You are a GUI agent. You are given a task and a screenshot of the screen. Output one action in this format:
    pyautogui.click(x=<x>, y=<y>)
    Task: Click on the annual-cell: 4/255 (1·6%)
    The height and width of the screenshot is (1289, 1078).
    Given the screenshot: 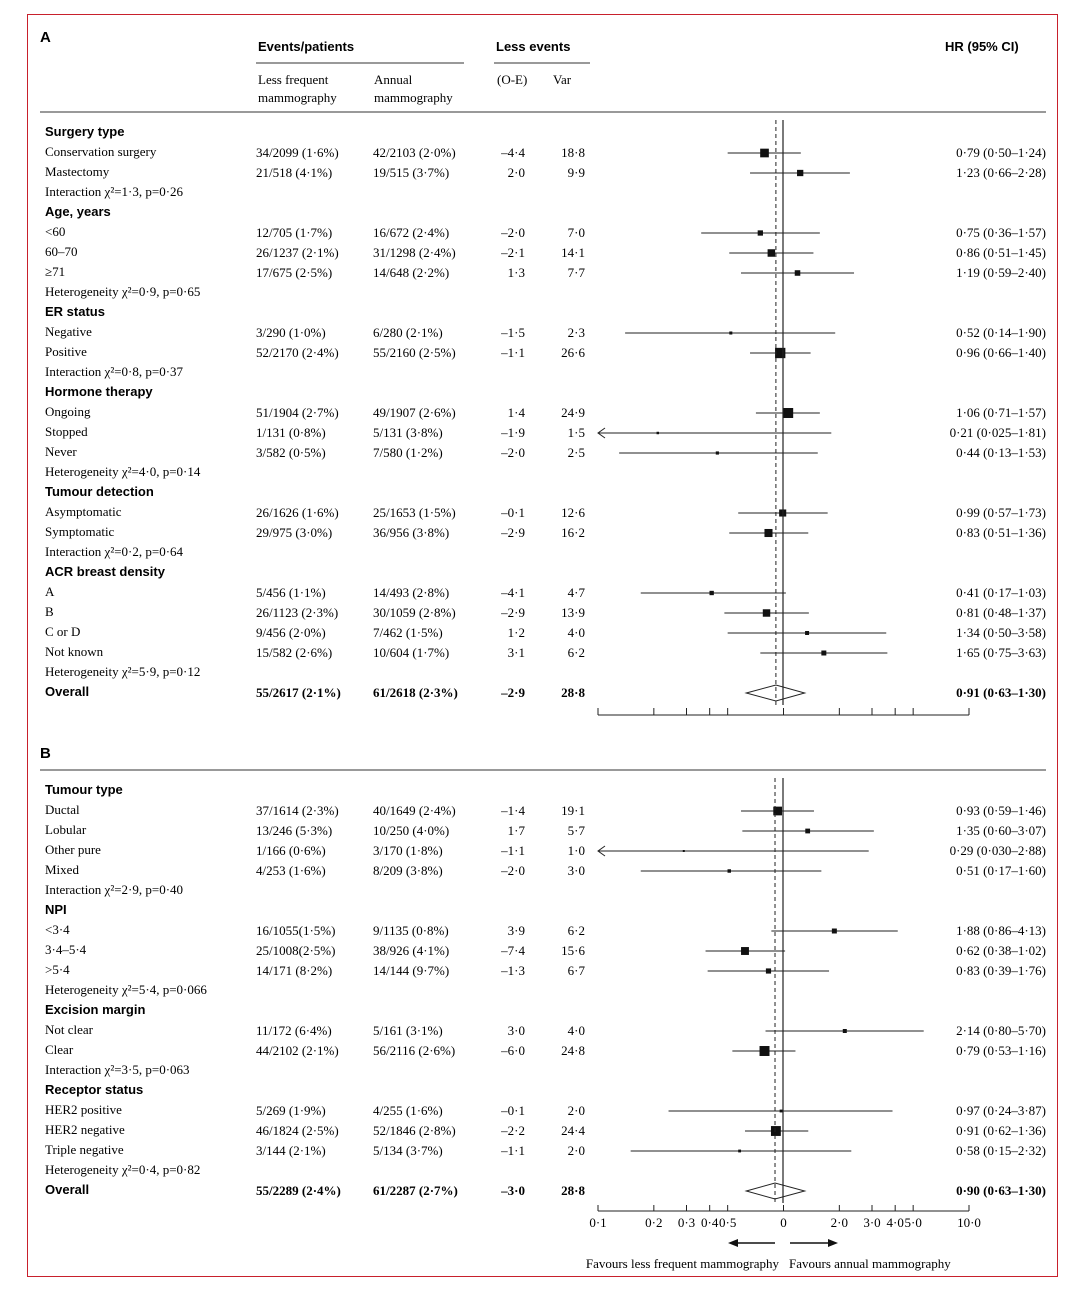 What is the action you would take?
    pyautogui.click(x=408, y=1110)
    